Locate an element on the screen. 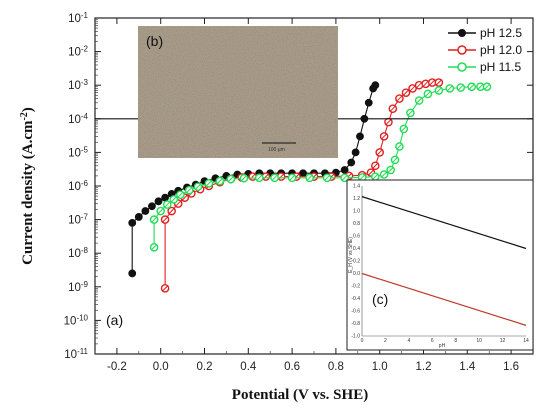 This screenshot has height=416, width=550. y-tick-label: 10⁻³ is located at coordinates (78, 85).